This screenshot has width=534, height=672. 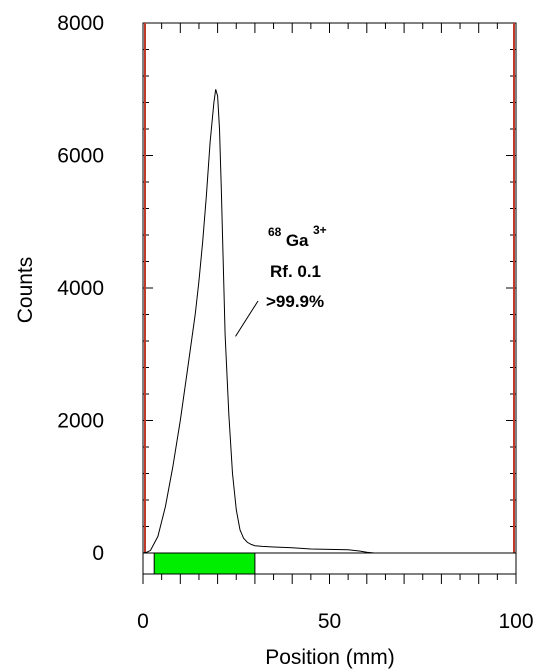 I want to click on y-tick-label: 2000, so click(x=80, y=421).